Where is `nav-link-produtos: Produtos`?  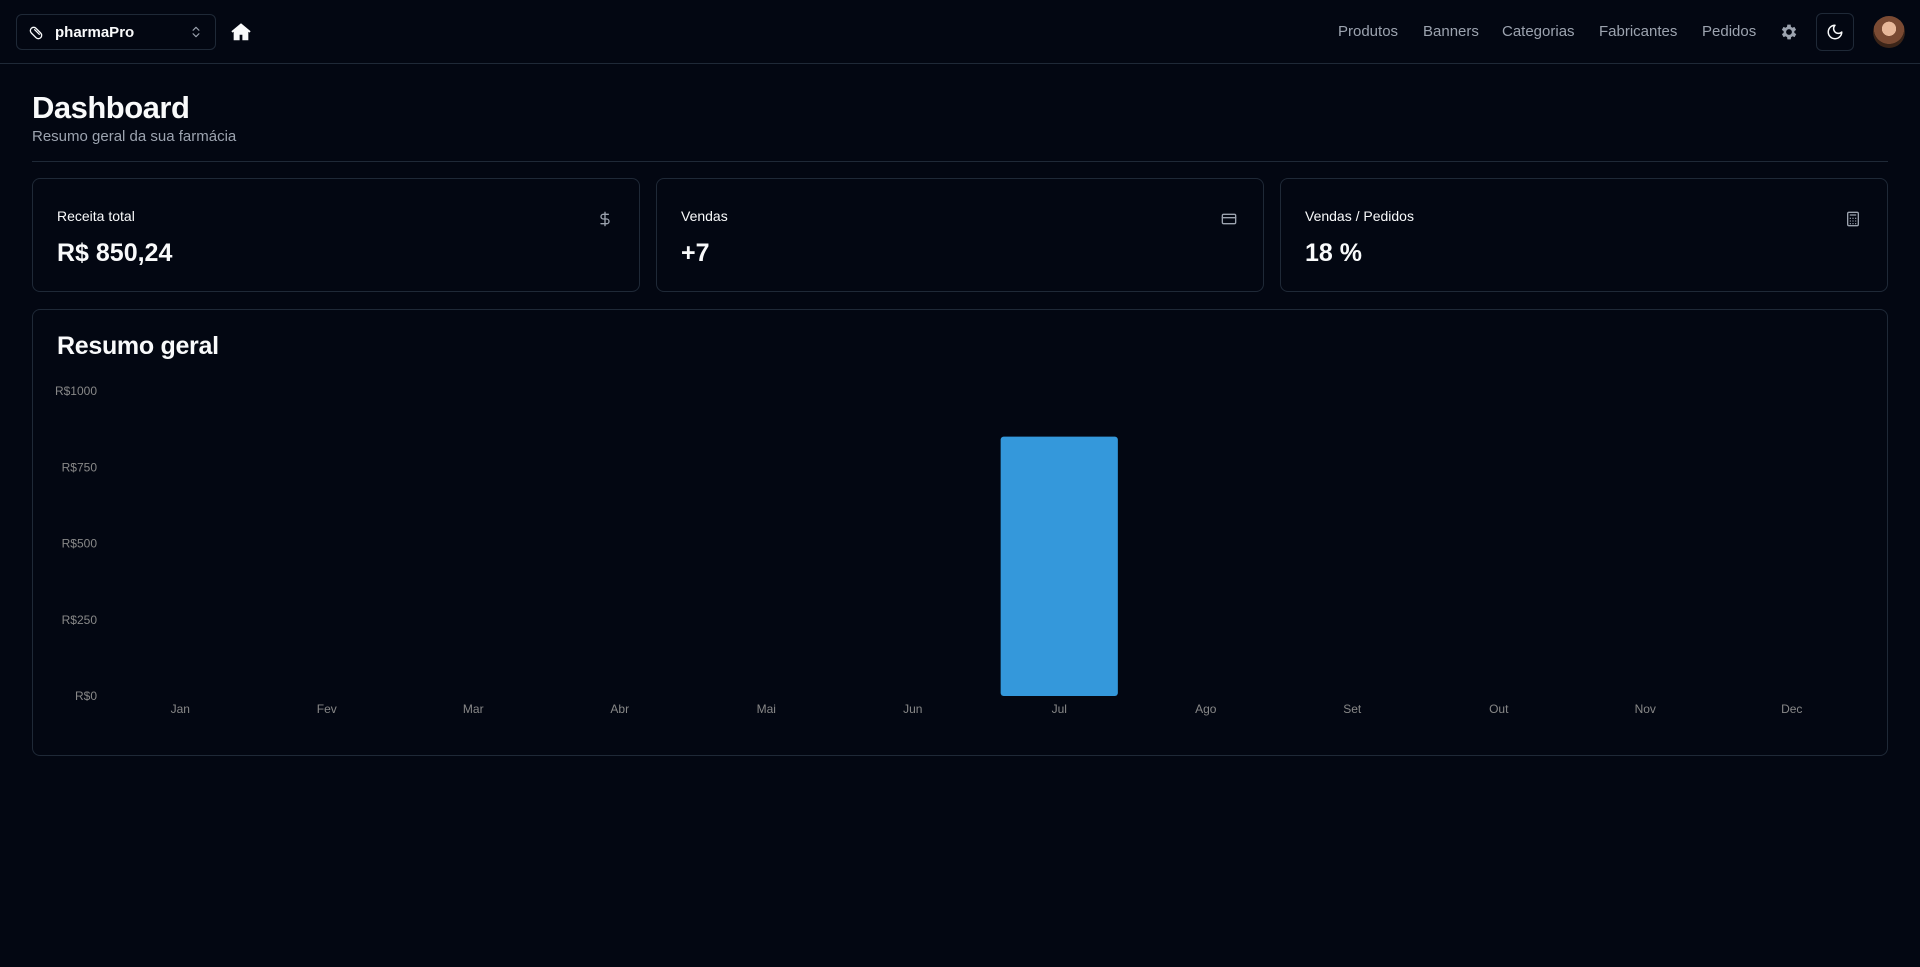 nav-link-produtos: Produtos is located at coordinates (1368, 31).